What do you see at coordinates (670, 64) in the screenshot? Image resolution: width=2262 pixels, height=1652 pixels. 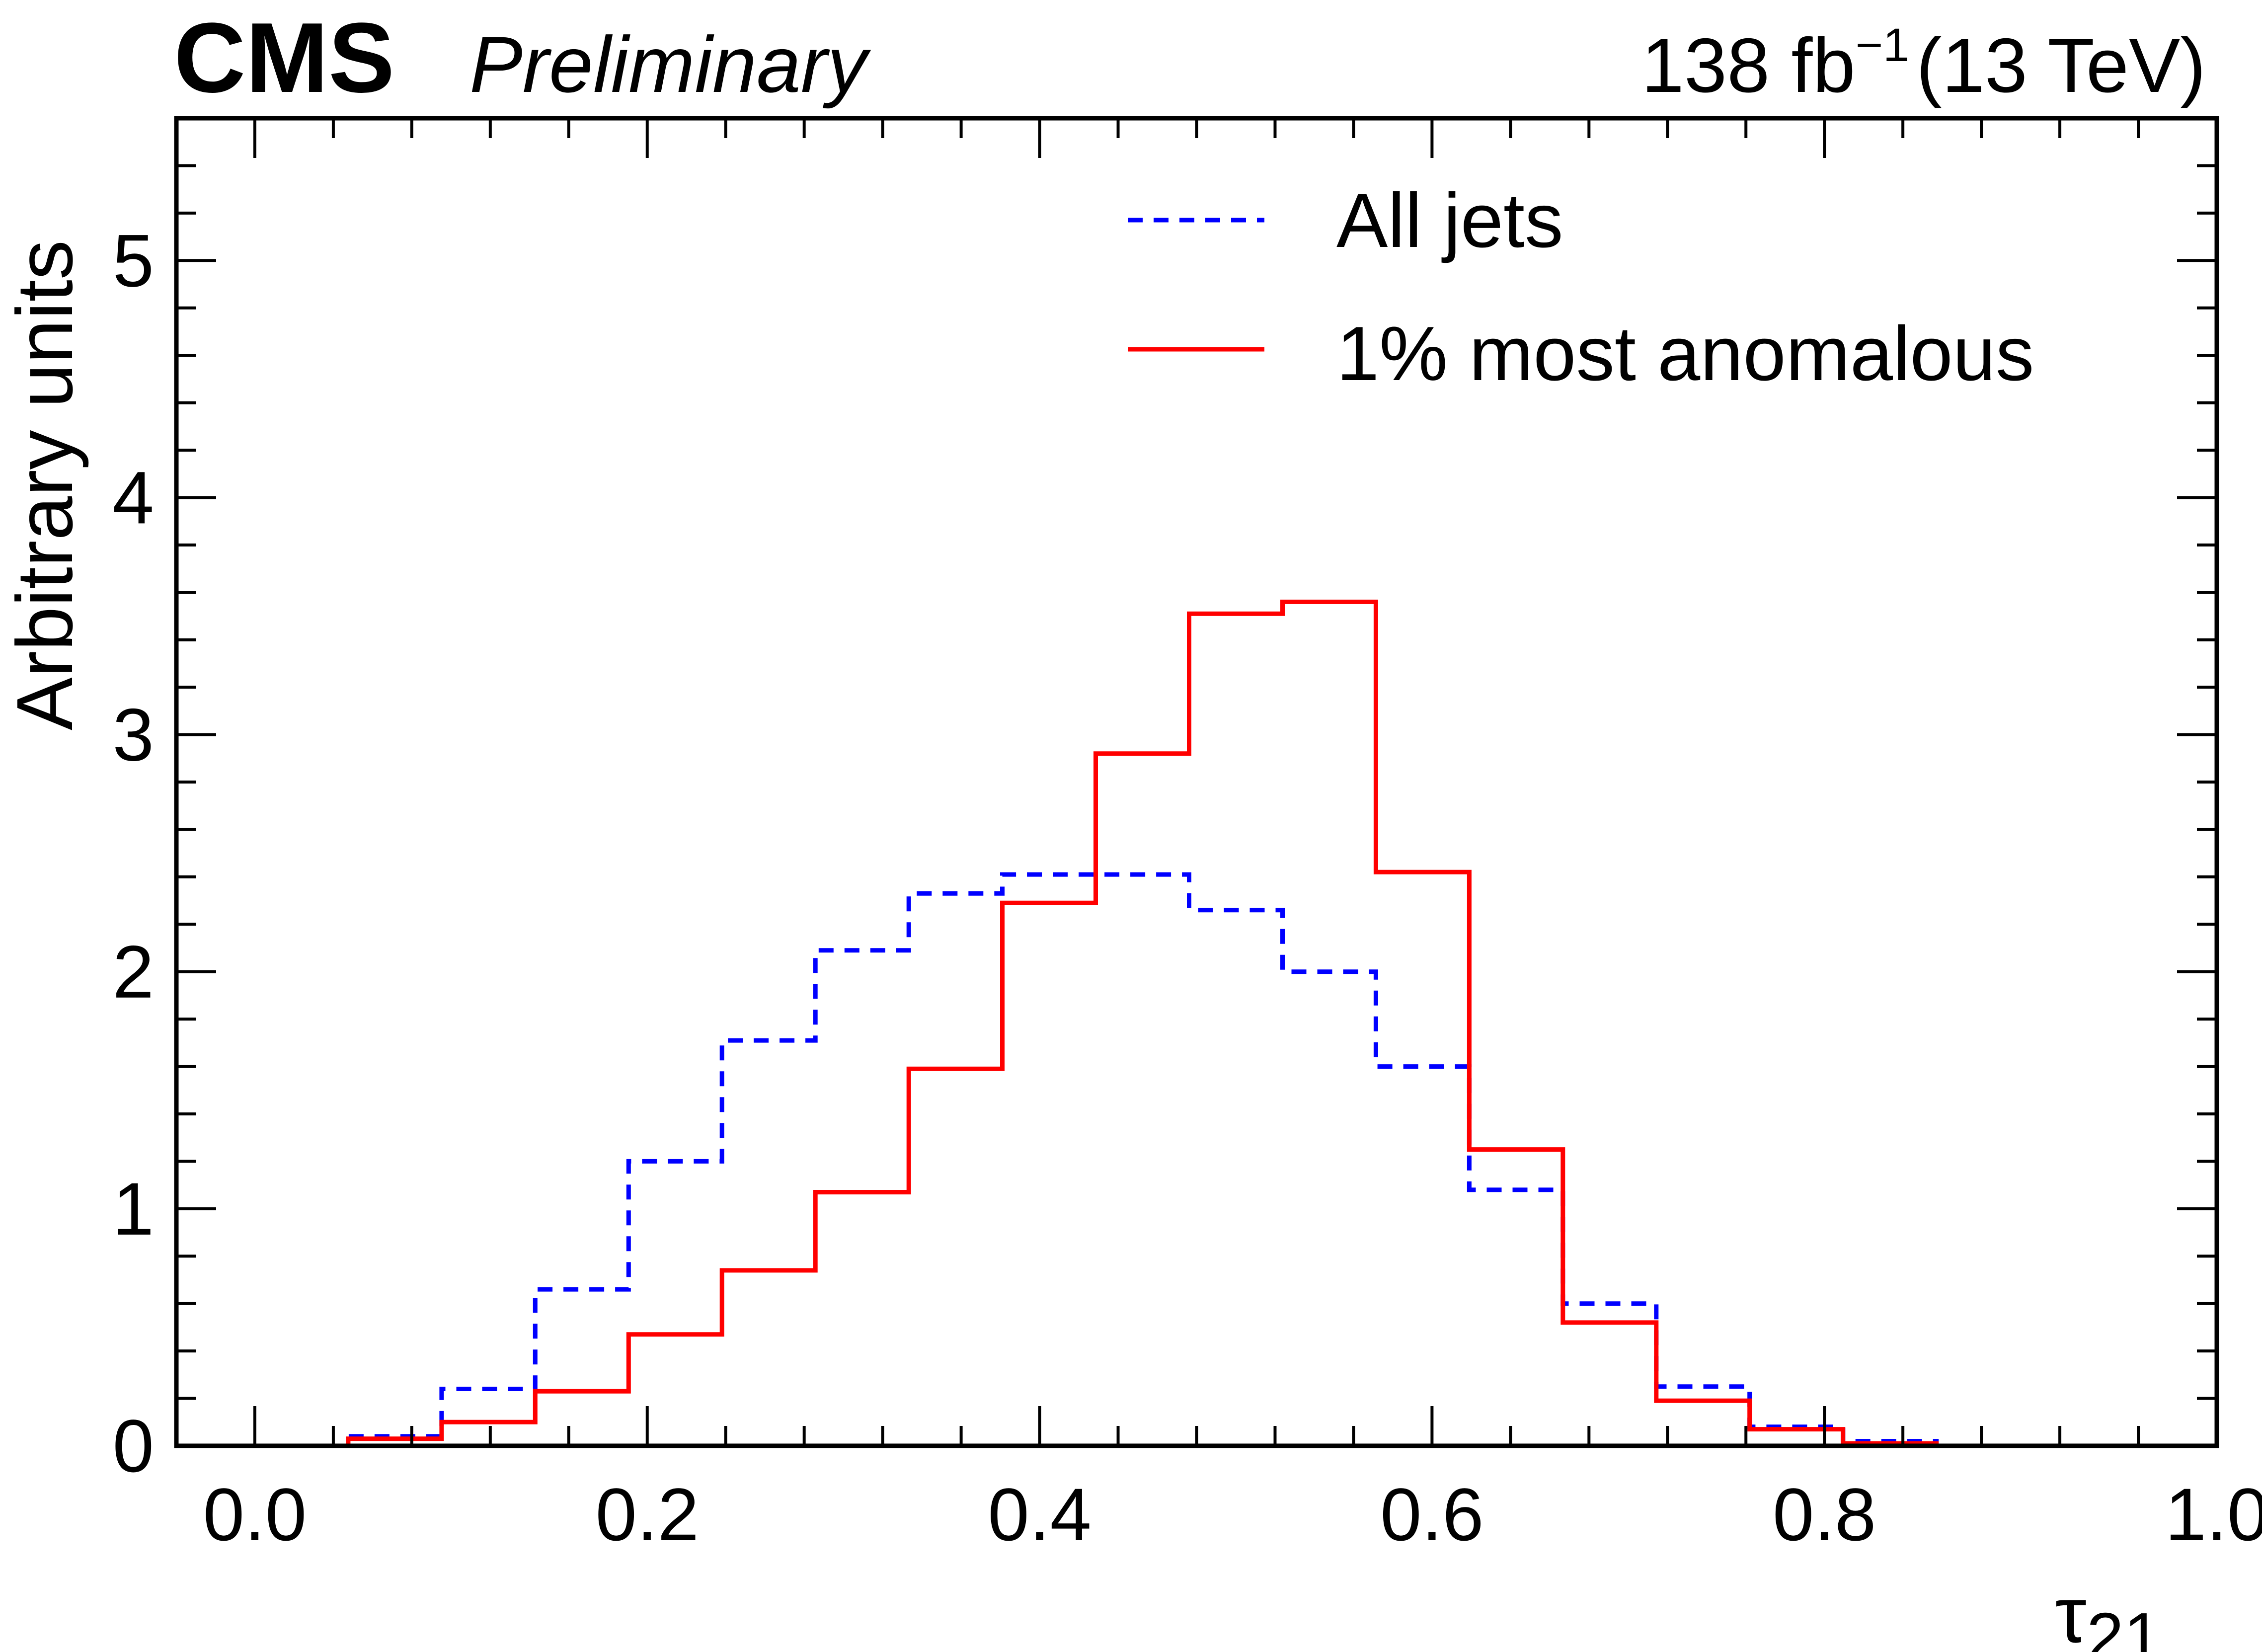 I see `status-label: Preliminary` at bounding box center [670, 64].